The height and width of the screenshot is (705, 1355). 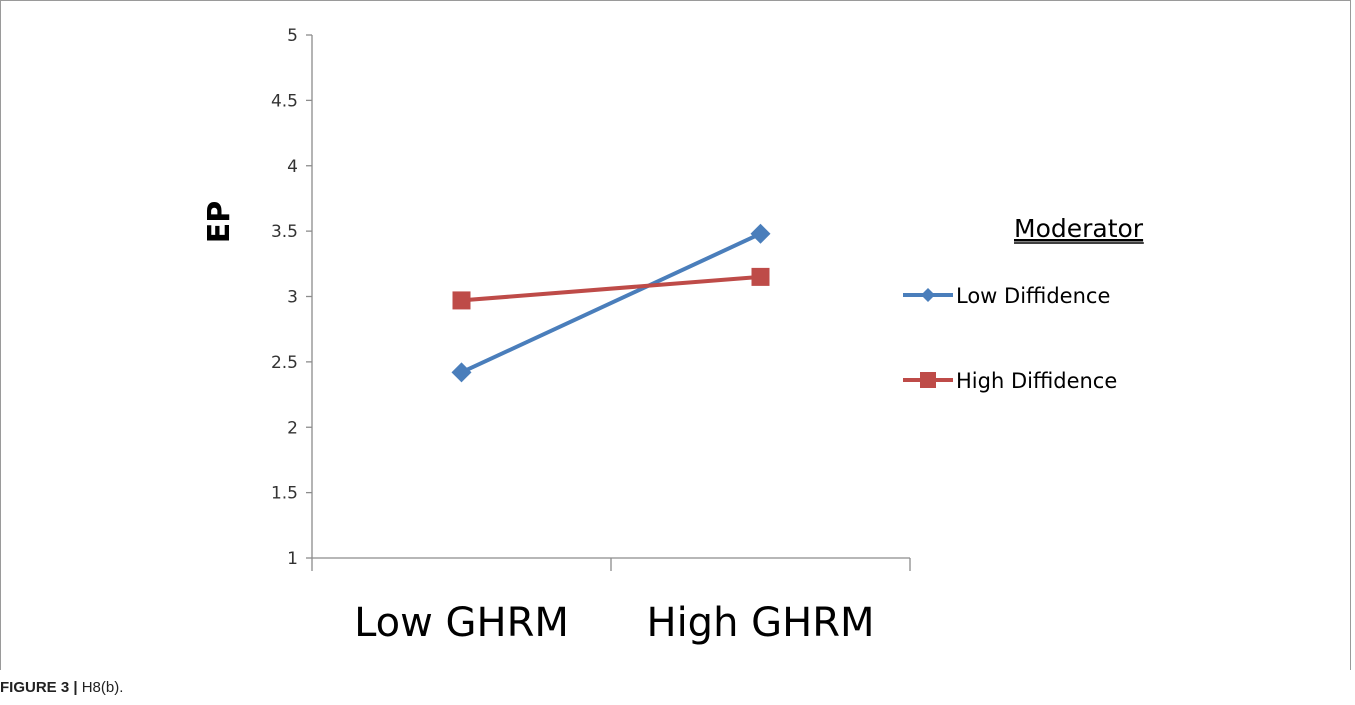 What do you see at coordinates (292, 559) in the screenshot?
I see `y-tick-label: 1` at bounding box center [292, 559].